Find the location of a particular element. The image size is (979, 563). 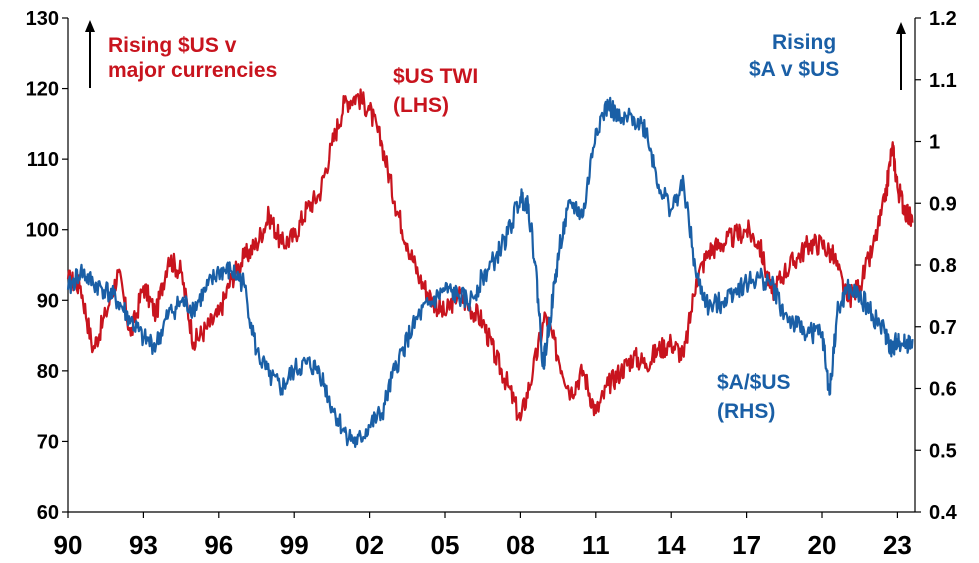

x-tick-label: 96 is located at coordinates (218, 545).